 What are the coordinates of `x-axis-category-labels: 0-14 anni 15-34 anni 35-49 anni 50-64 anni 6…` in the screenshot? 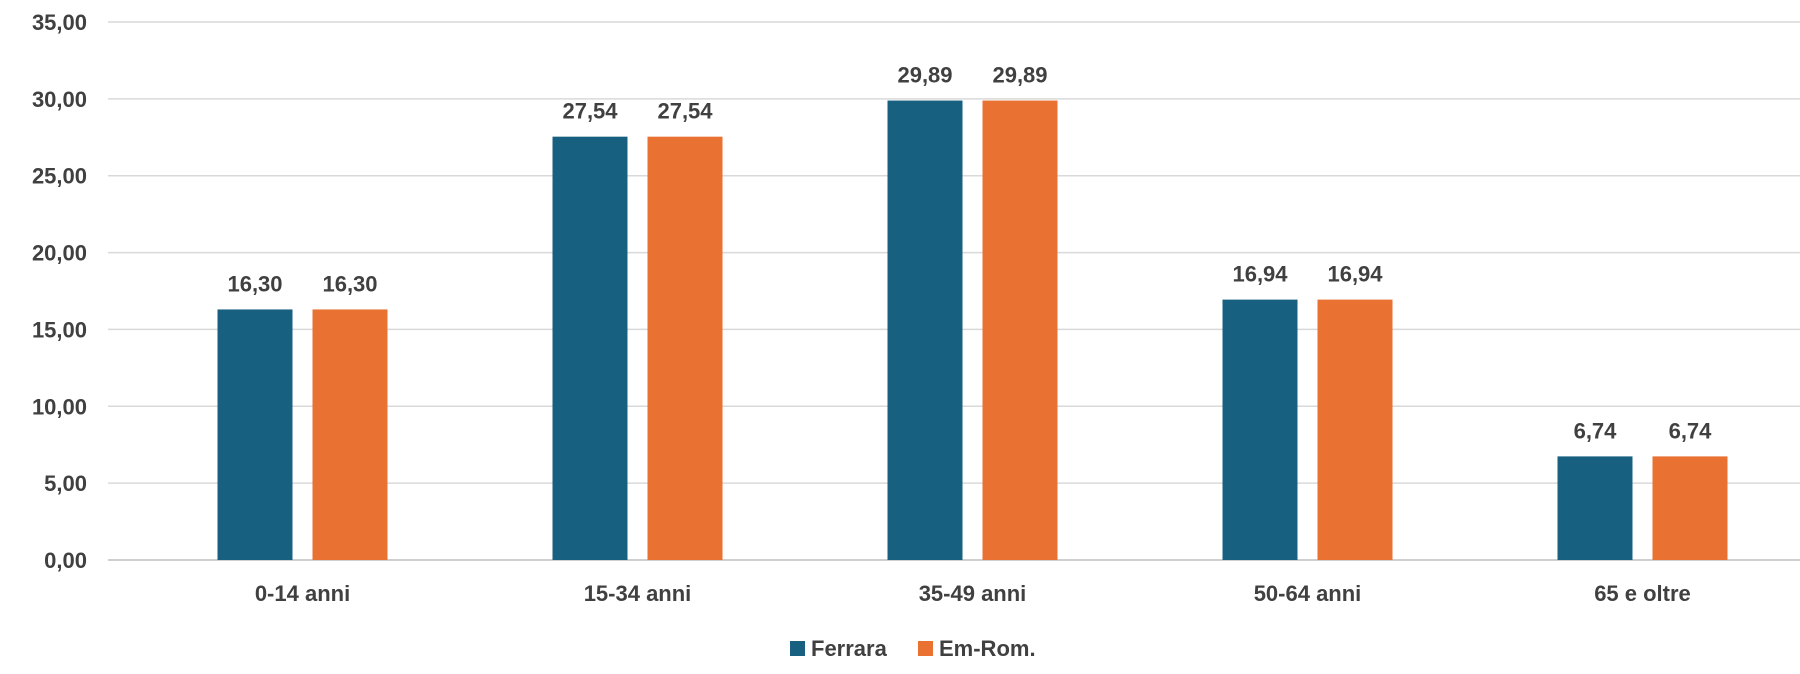 It's located at (973, 593).